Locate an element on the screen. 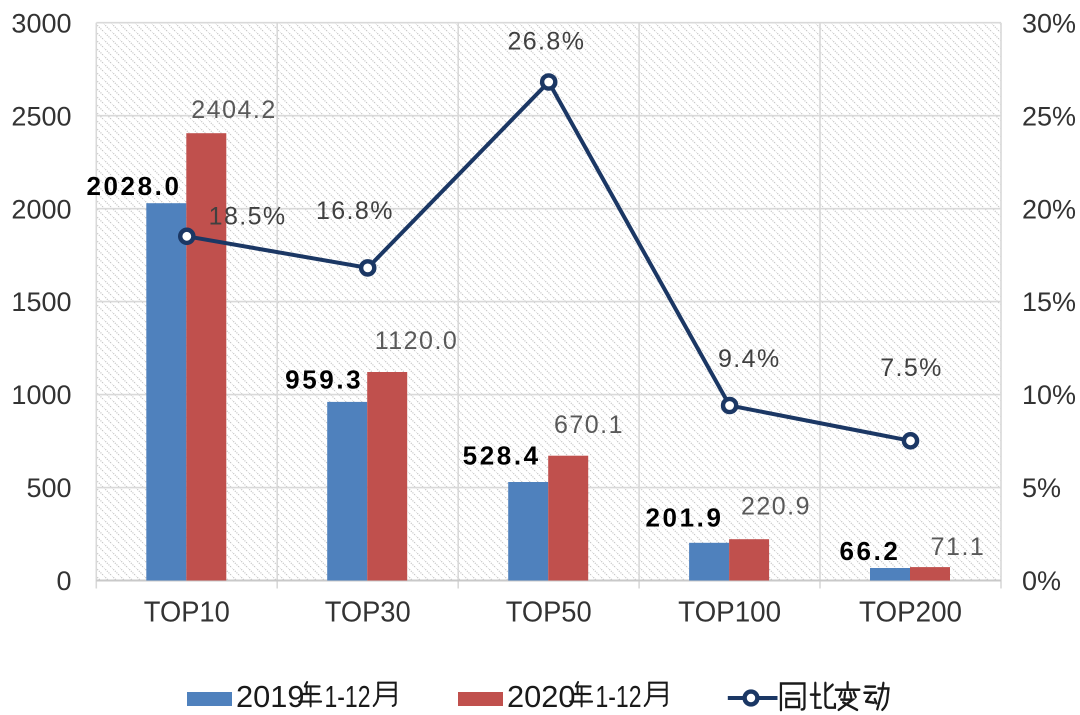 Image resolution: width=1080 pixels, height=715 pixels. svg-text: 0 is located at coordinates (63, 581).